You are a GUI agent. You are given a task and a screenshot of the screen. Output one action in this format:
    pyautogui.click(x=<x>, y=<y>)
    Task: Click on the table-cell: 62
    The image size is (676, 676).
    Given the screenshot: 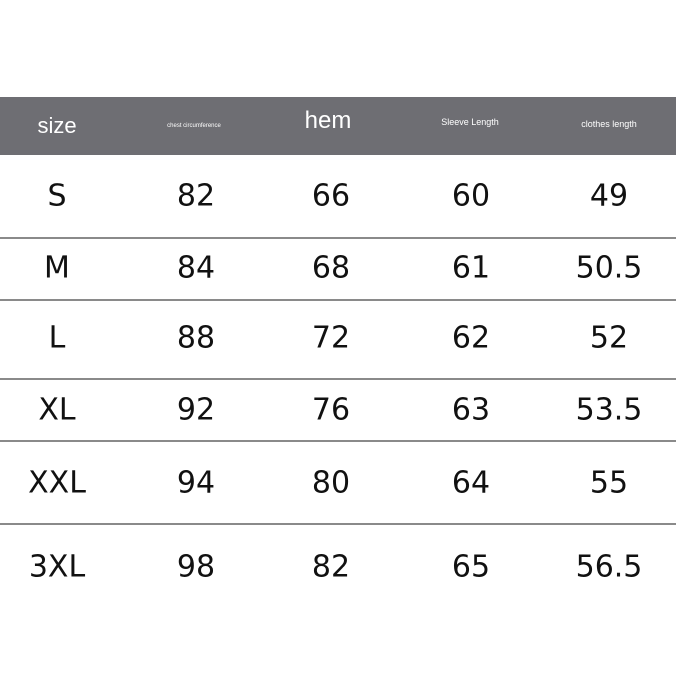 What is the action you would take?
    pyautogui.click(x=471, y=338)
    